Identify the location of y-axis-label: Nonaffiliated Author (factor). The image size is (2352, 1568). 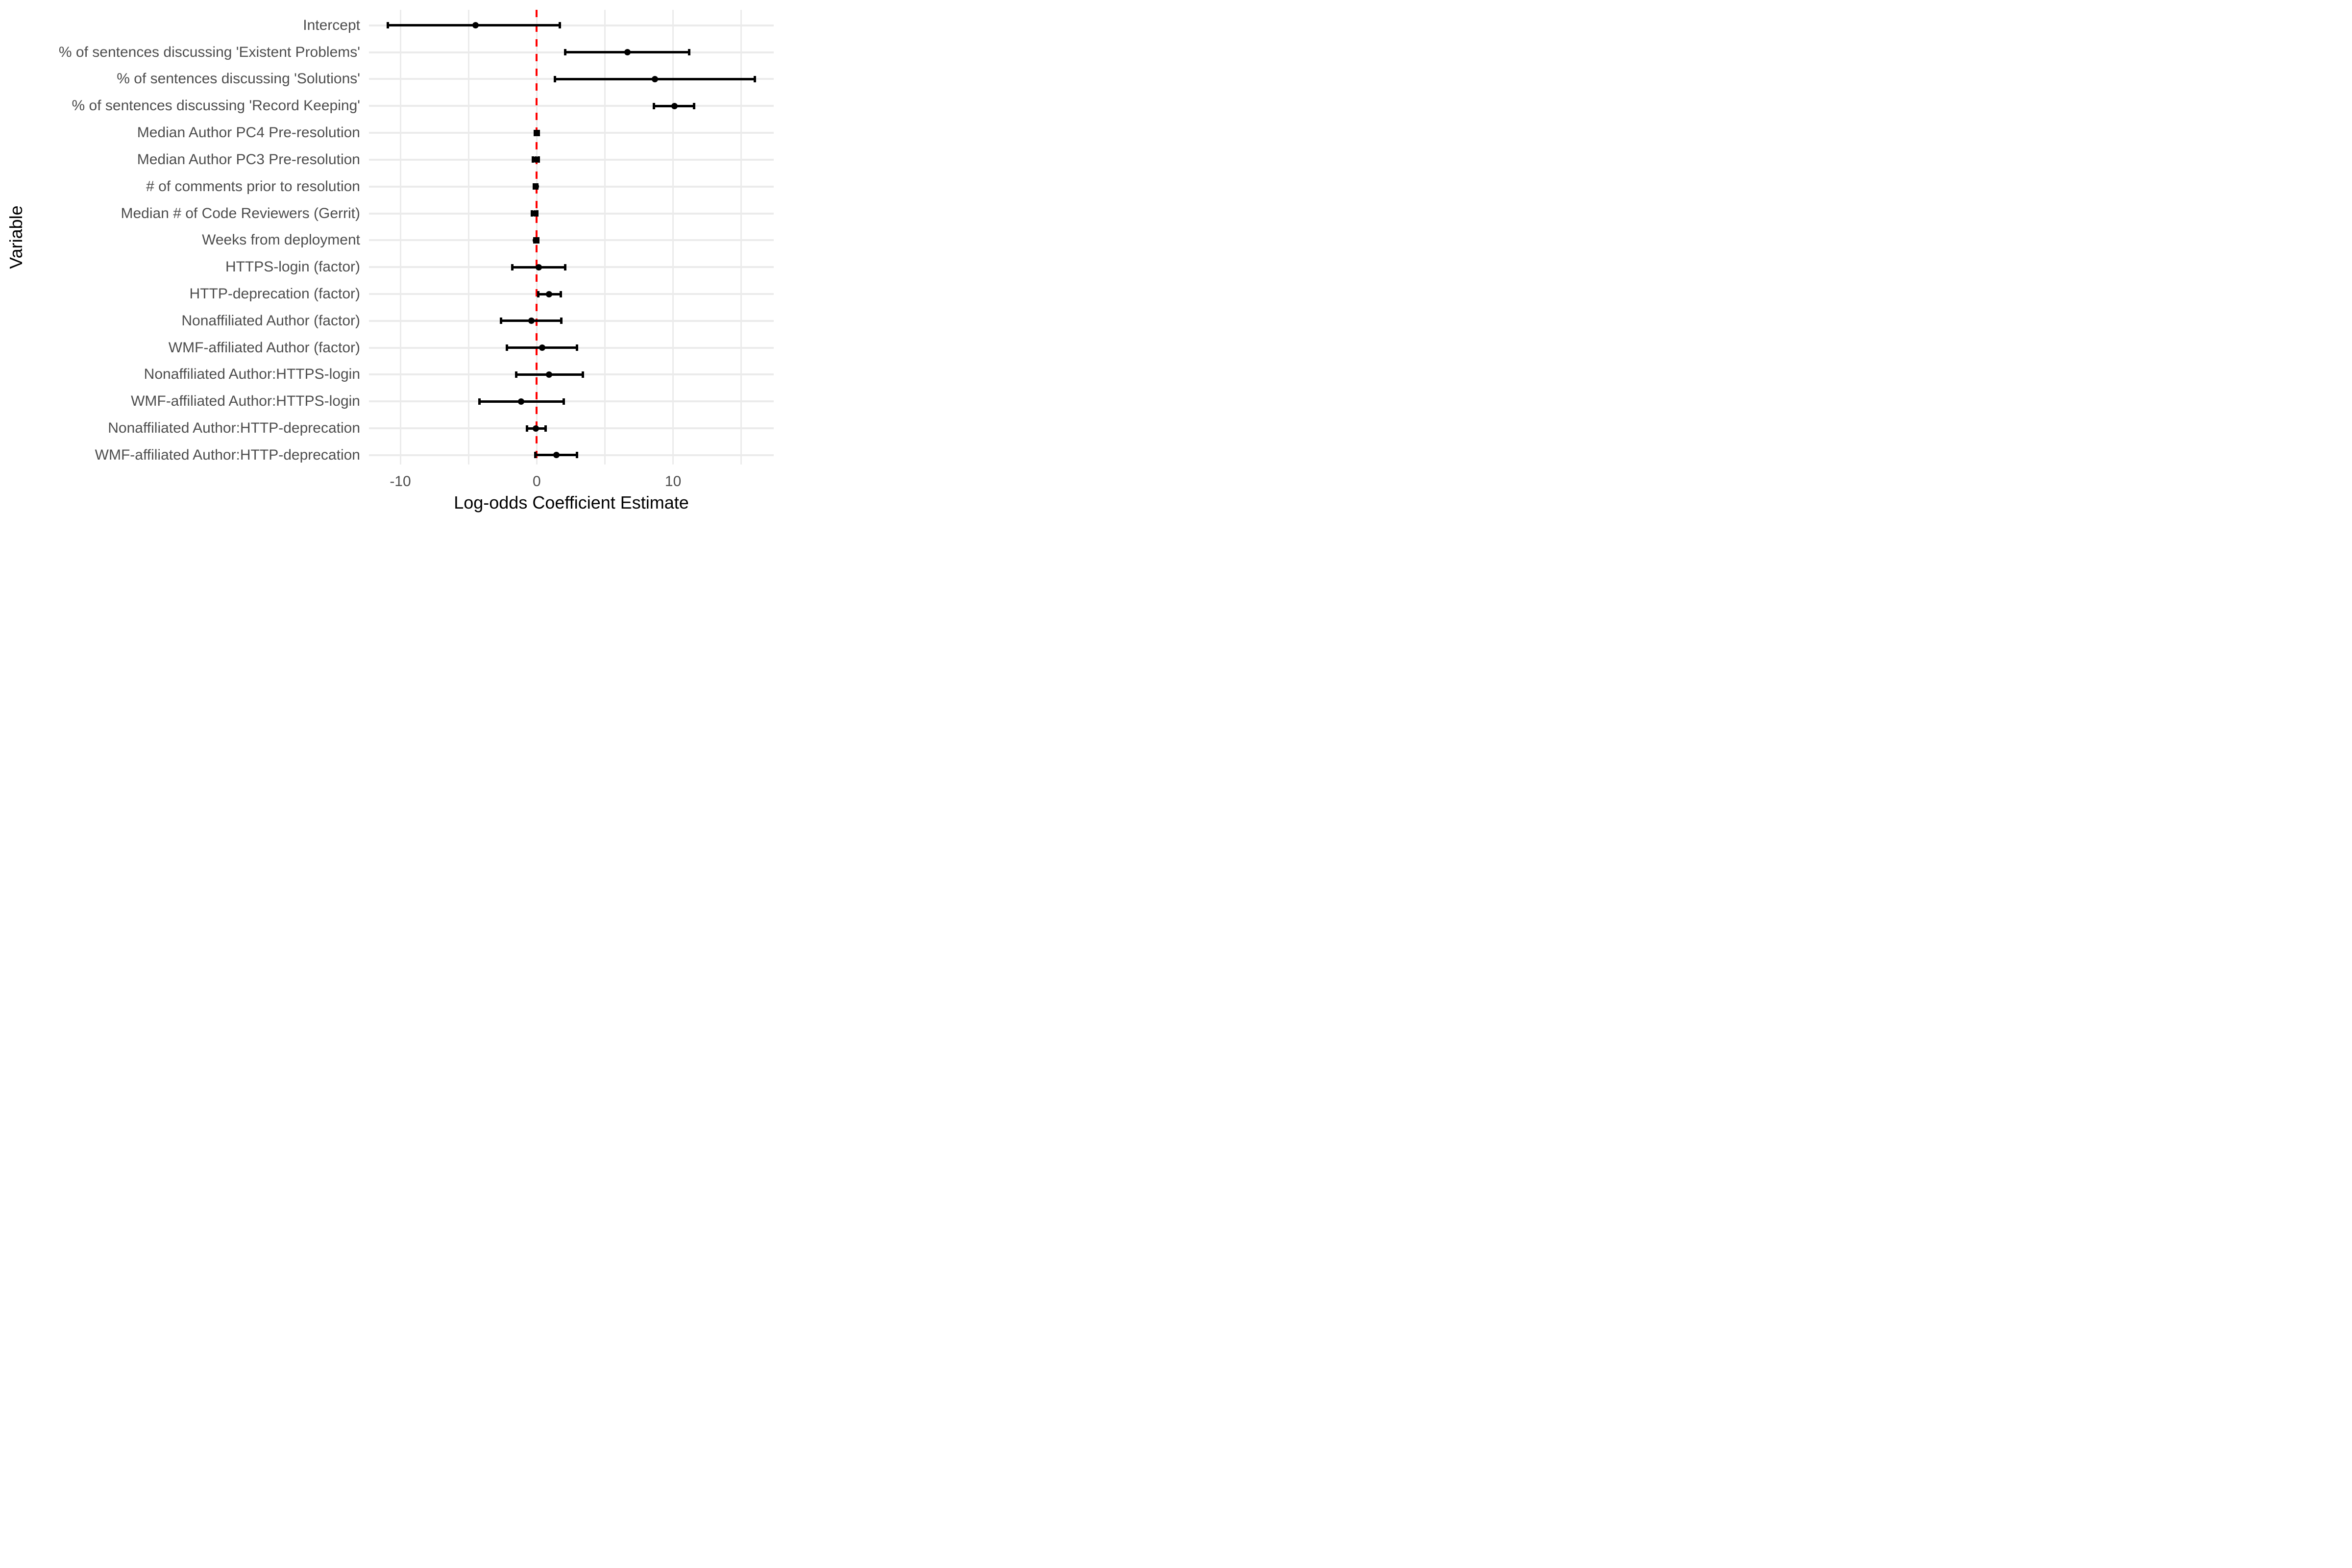
(270, 320).